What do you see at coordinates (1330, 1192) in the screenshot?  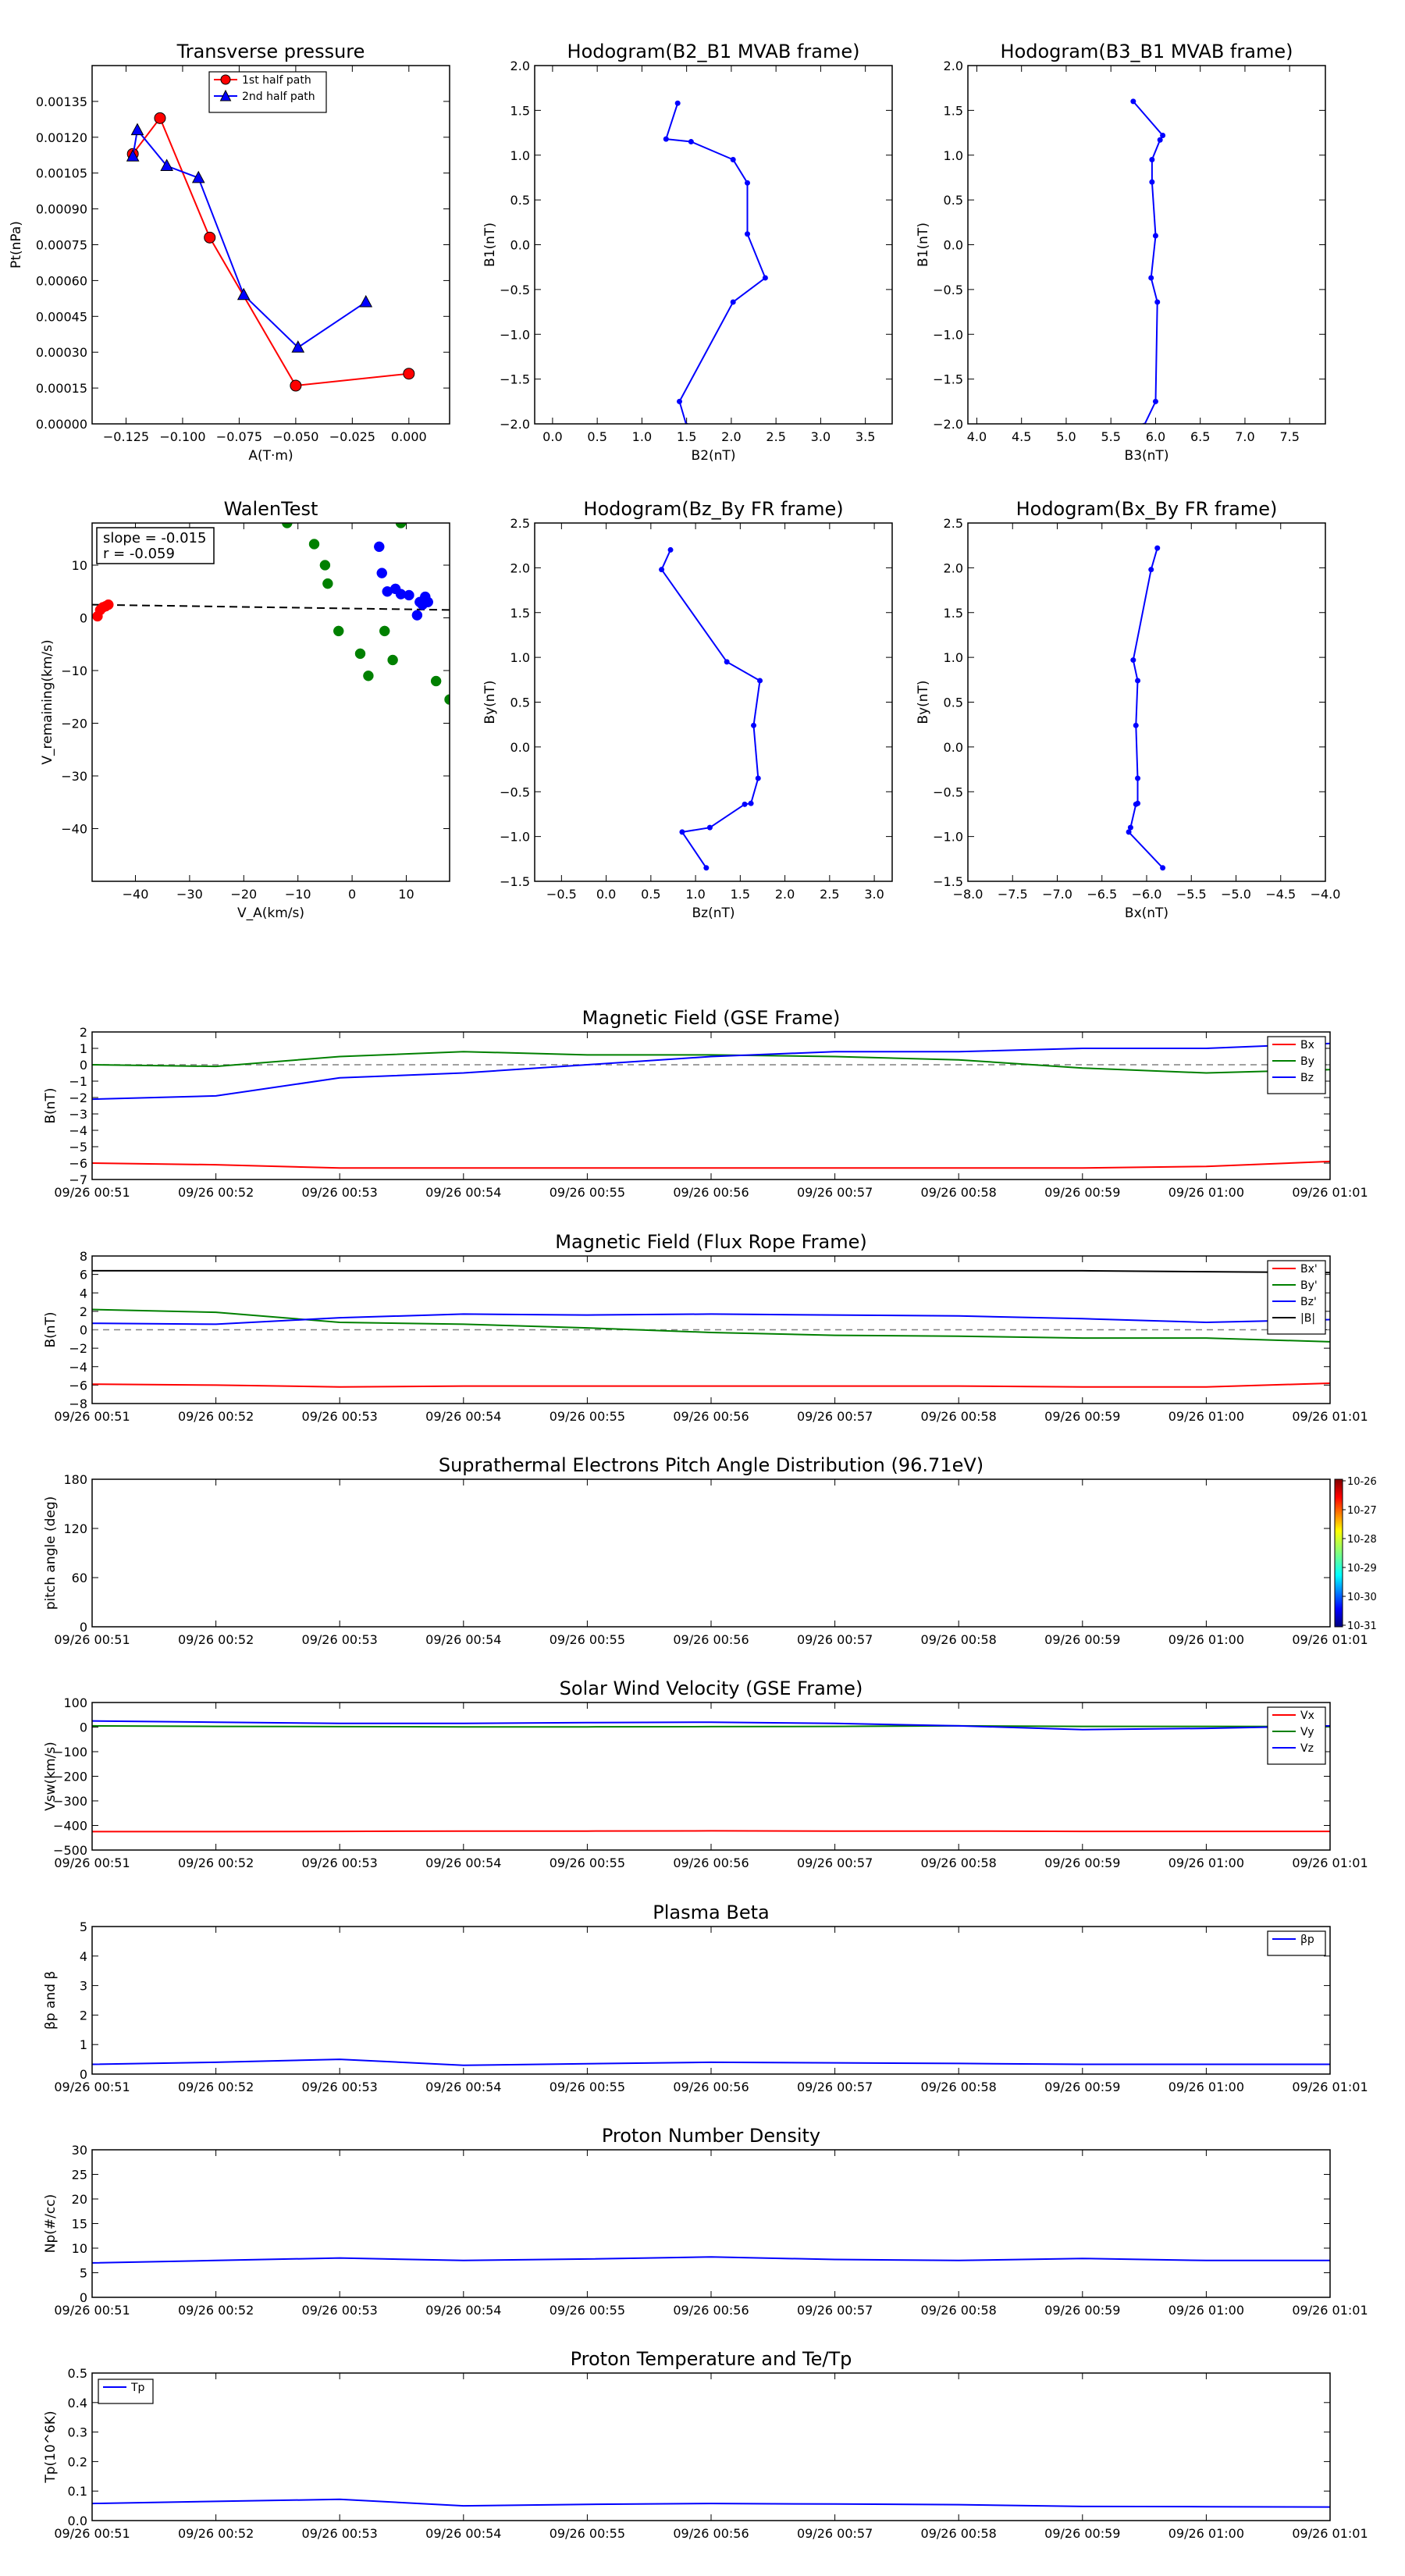 I see `x-tick-label: 09/26 01:01` at bounding box center [1330, 1192].